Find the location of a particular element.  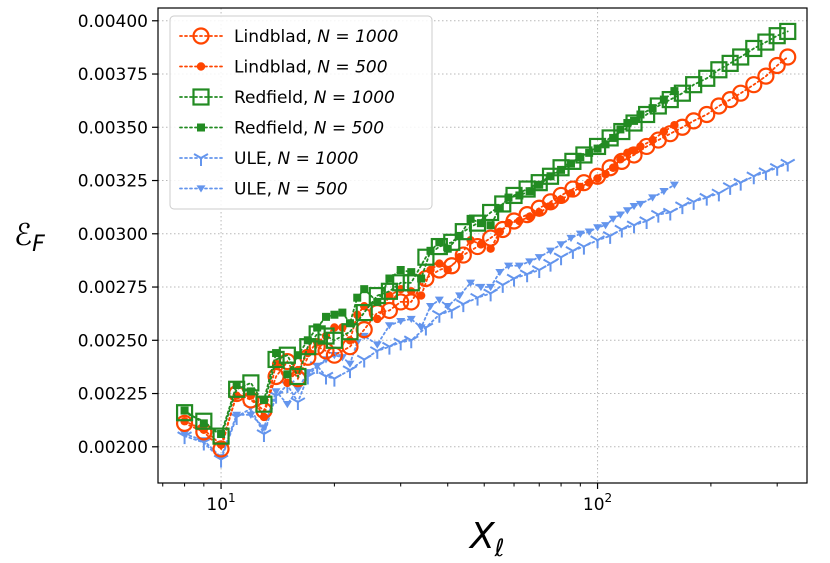

y-tick-label: 0.00325 is located at coordinates (113, 182).